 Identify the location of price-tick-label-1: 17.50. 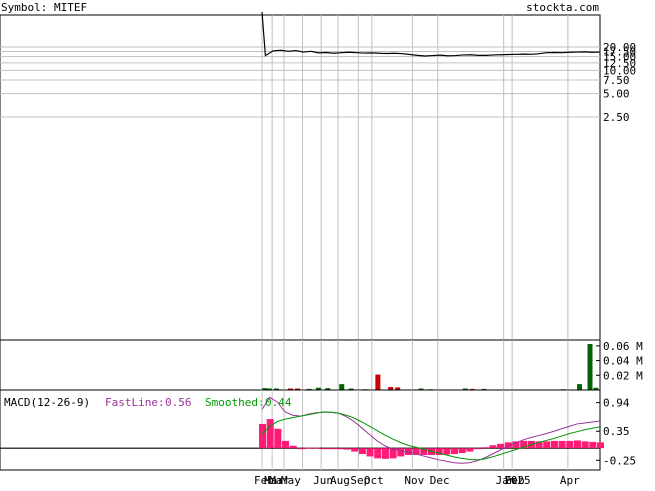
(619, 51).